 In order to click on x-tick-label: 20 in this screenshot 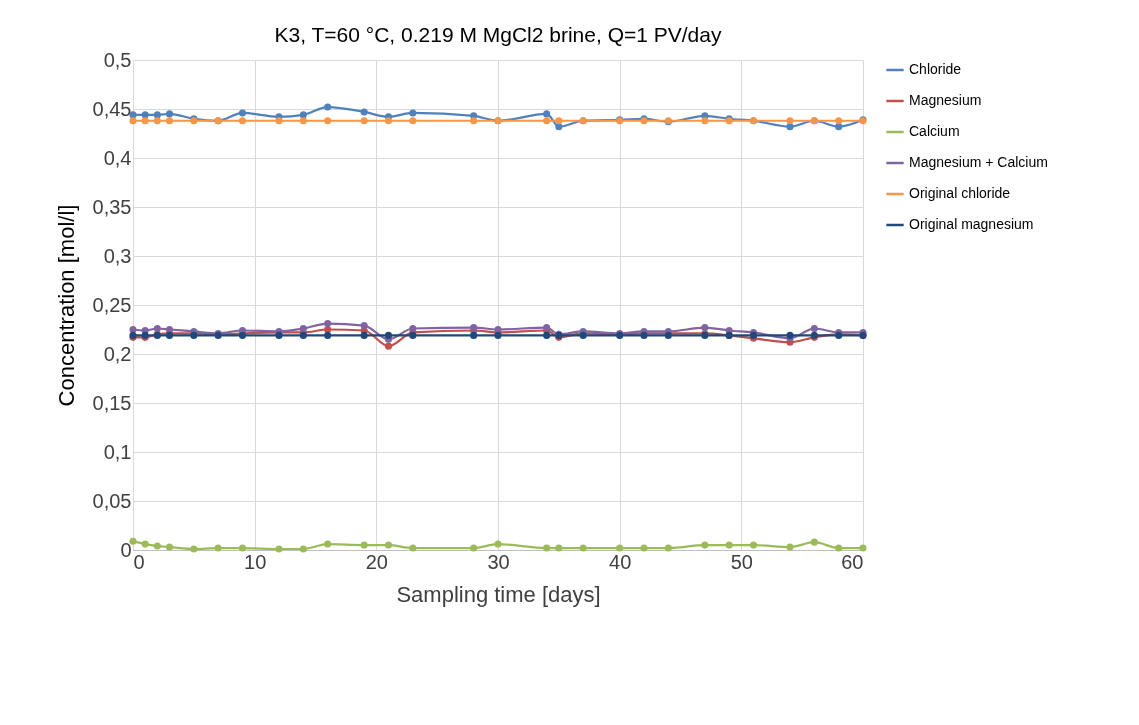, I will do `click(376, 561)`.